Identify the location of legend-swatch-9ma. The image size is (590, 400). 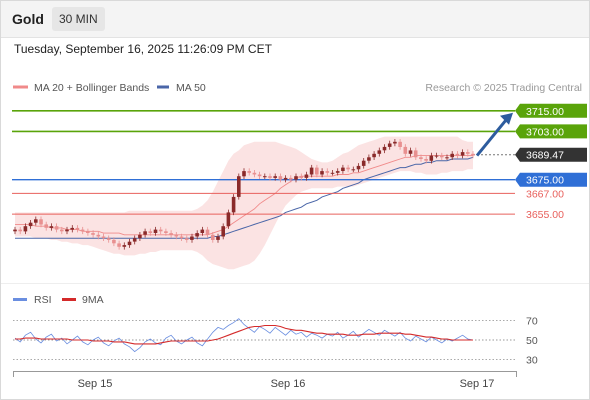
(69, 299).